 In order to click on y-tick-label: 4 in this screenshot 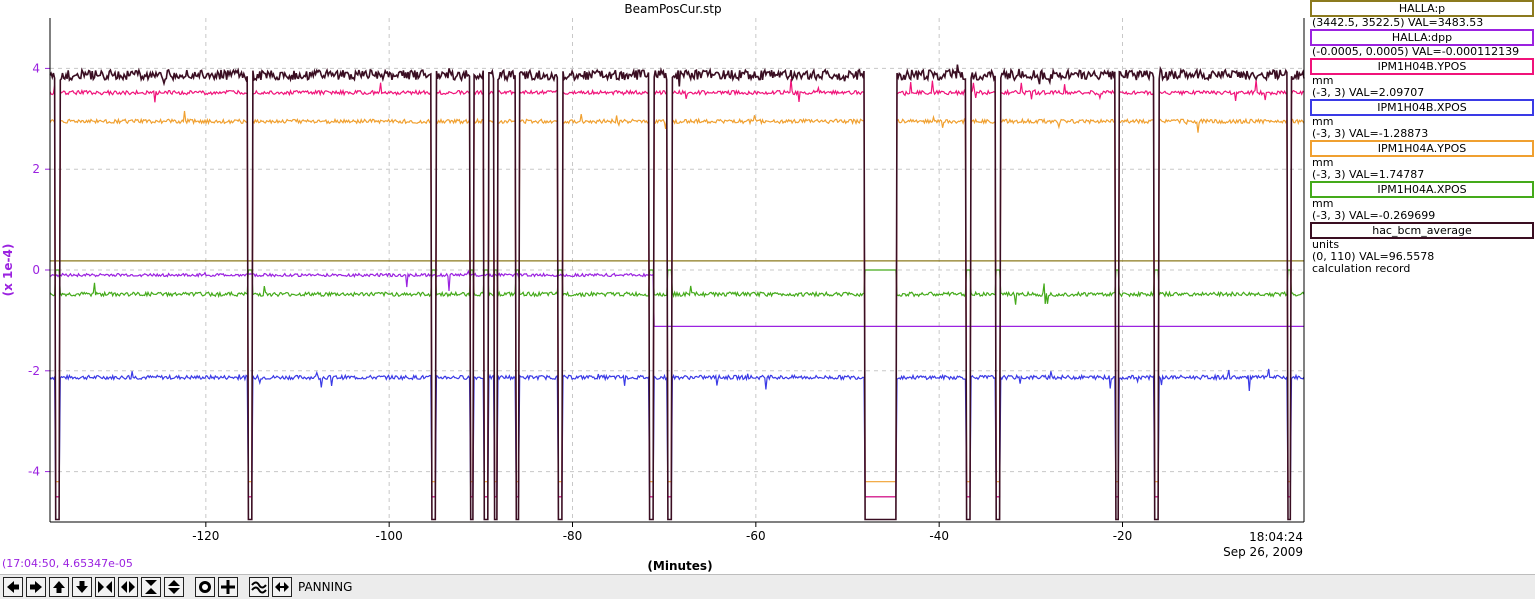, I will do `click(36, 68)`.